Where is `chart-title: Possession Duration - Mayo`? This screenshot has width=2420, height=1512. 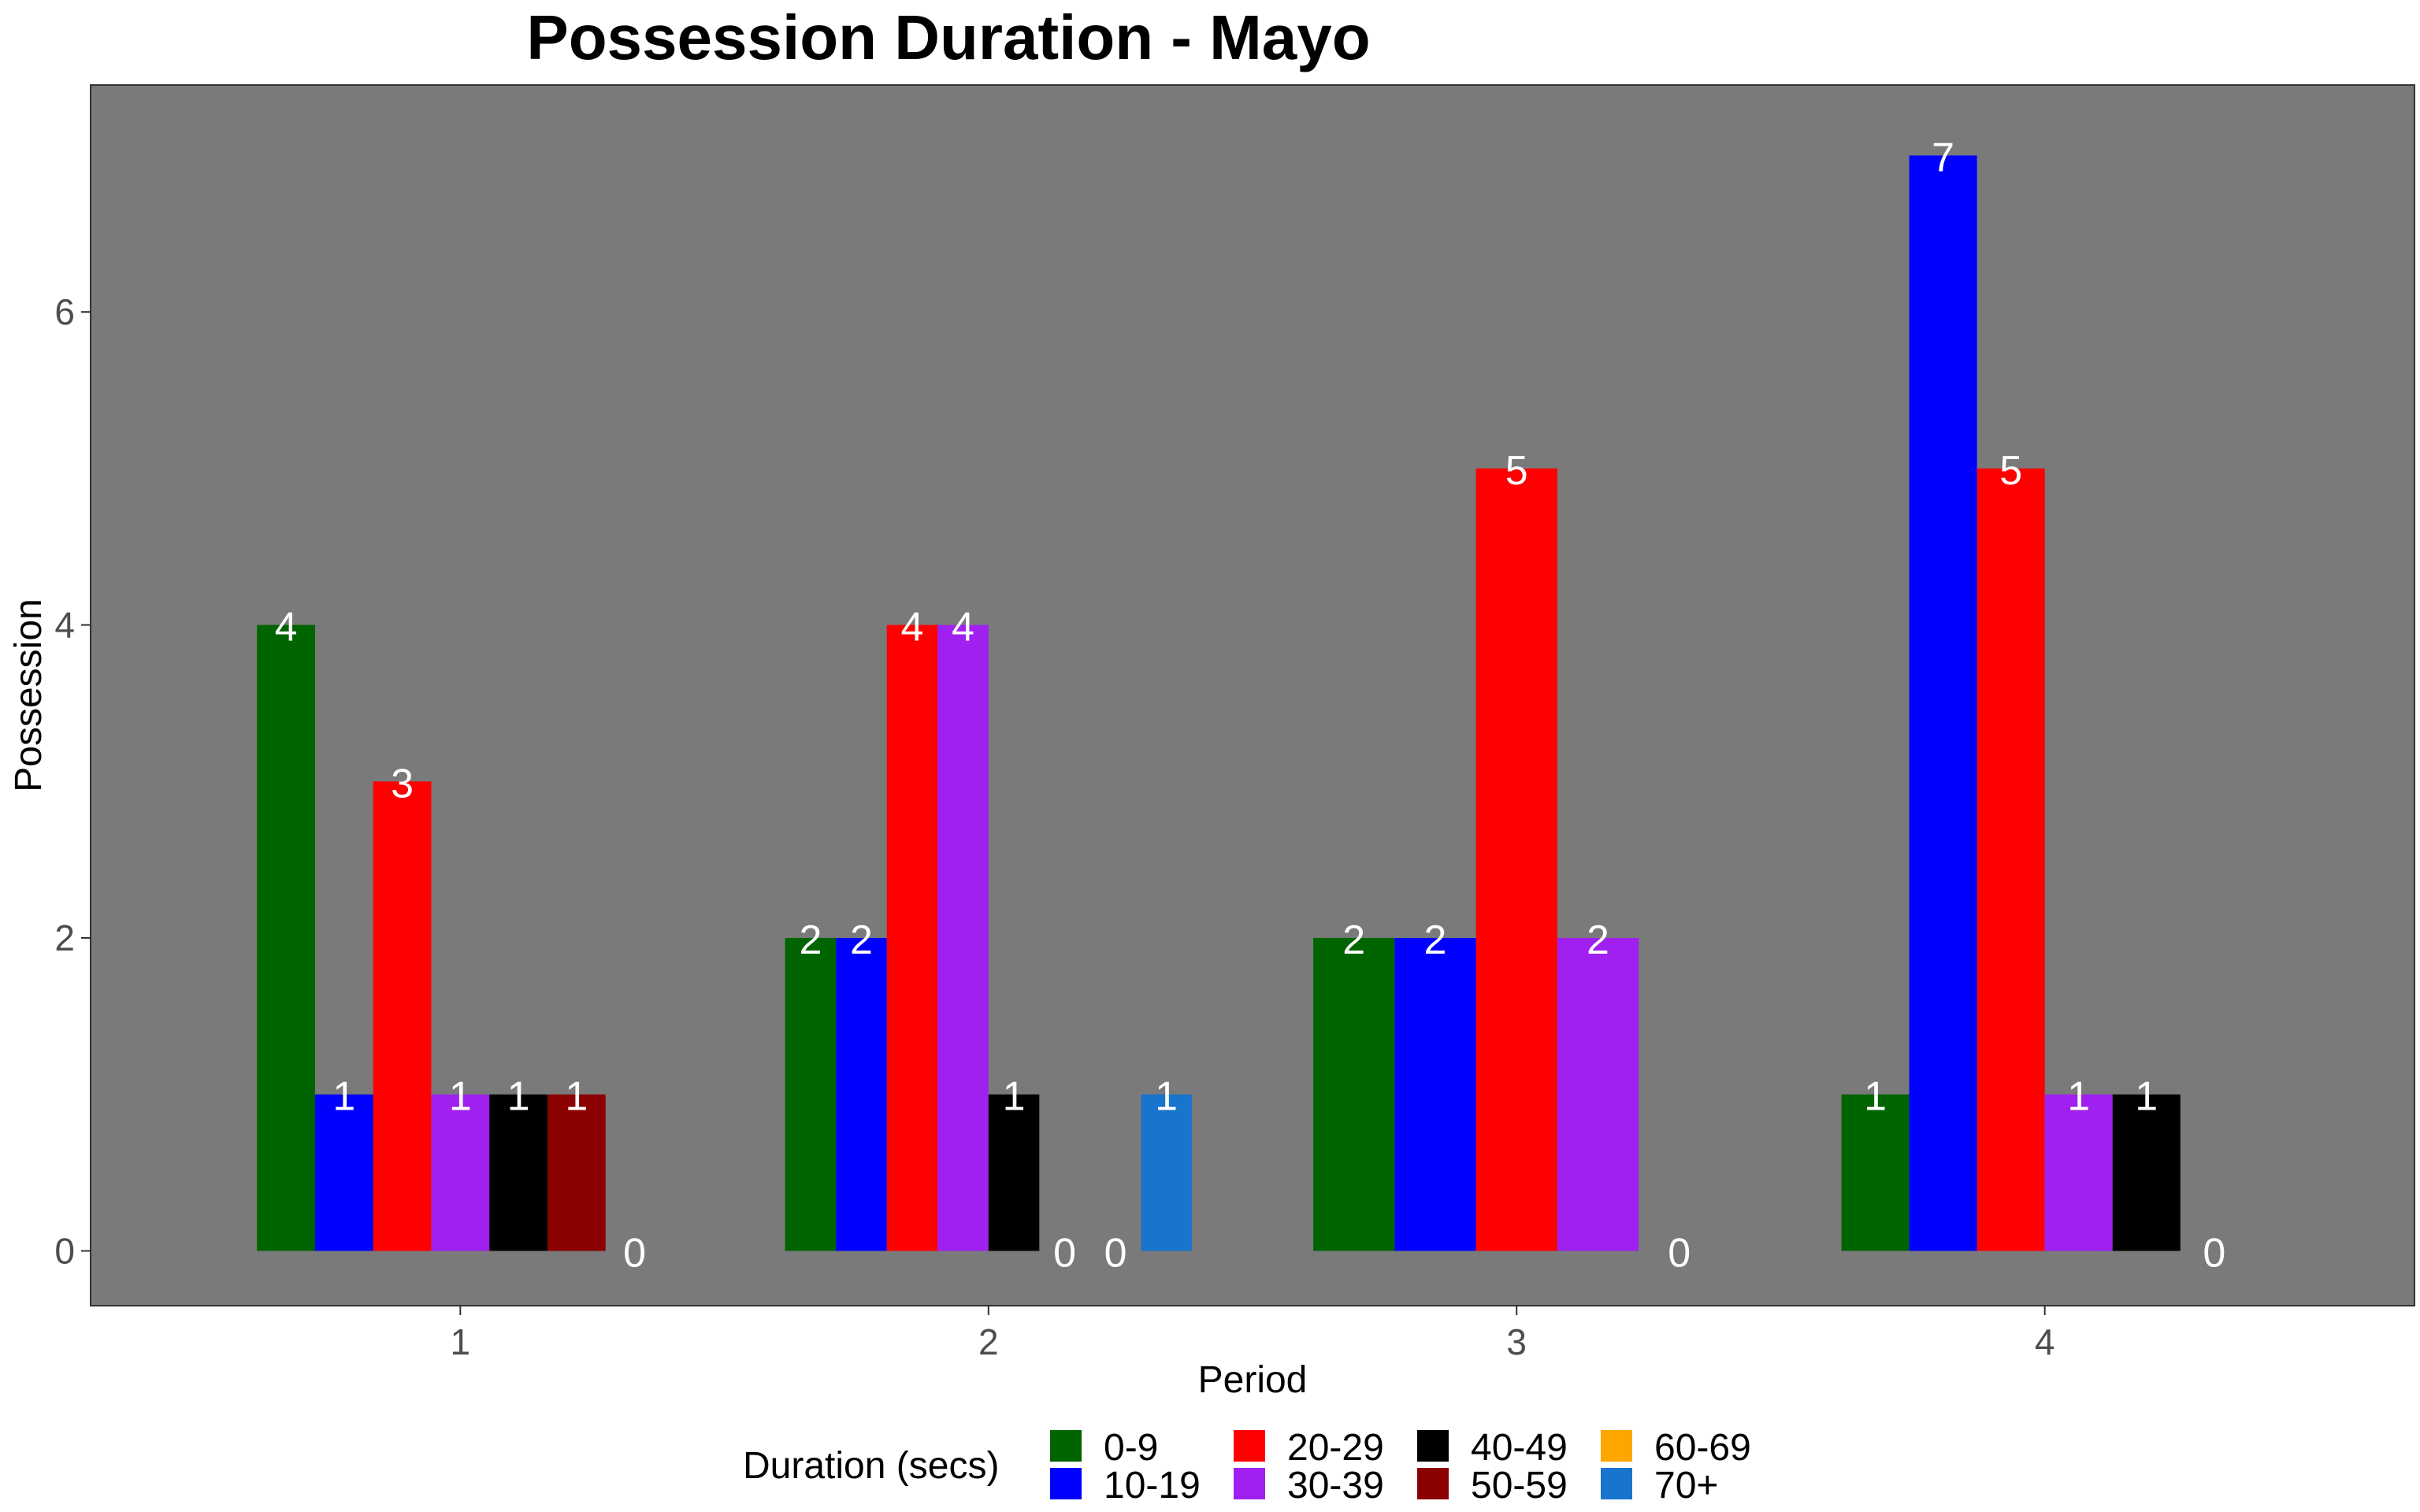
chart-title: Possession Duration - Mayo is located at coordinates (948, 37).